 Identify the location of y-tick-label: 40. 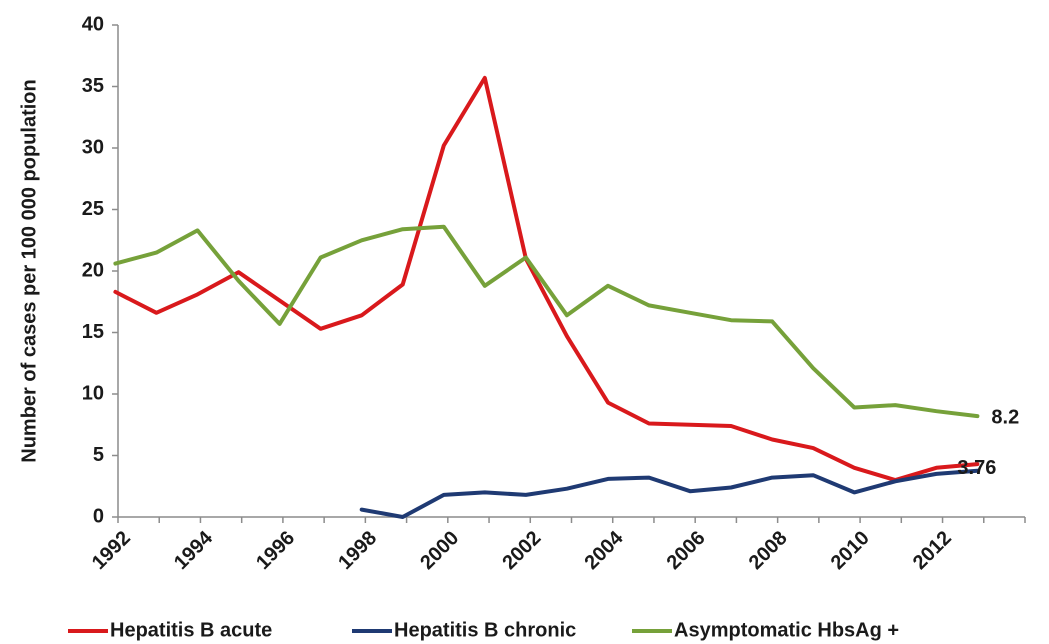
(93, 24).